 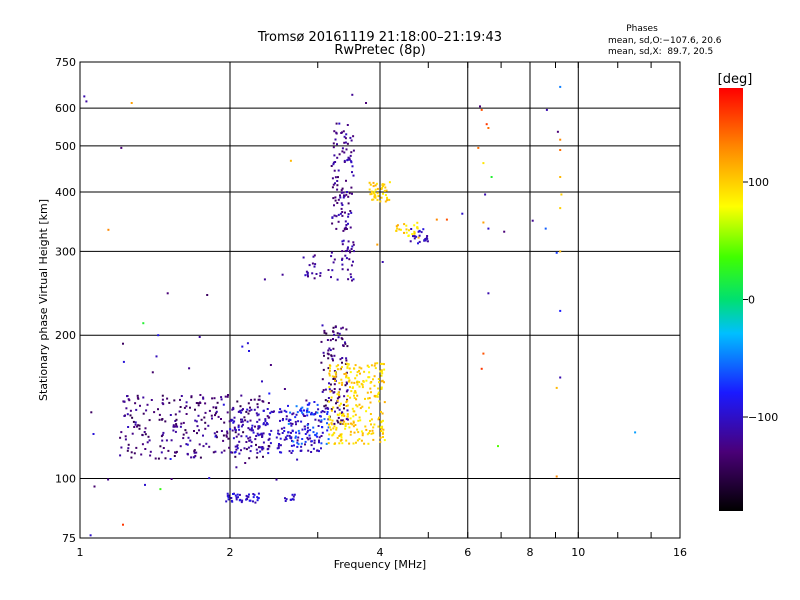 I want to click on y-tick-label: 400, so click(x=65, y=192).